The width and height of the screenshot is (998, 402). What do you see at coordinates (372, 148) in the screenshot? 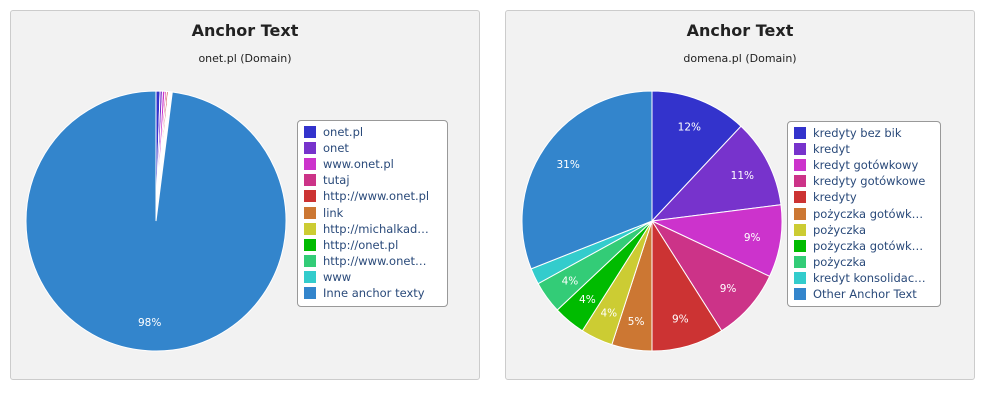
I see `legend-item: onet` at bounding box center [372, 148].